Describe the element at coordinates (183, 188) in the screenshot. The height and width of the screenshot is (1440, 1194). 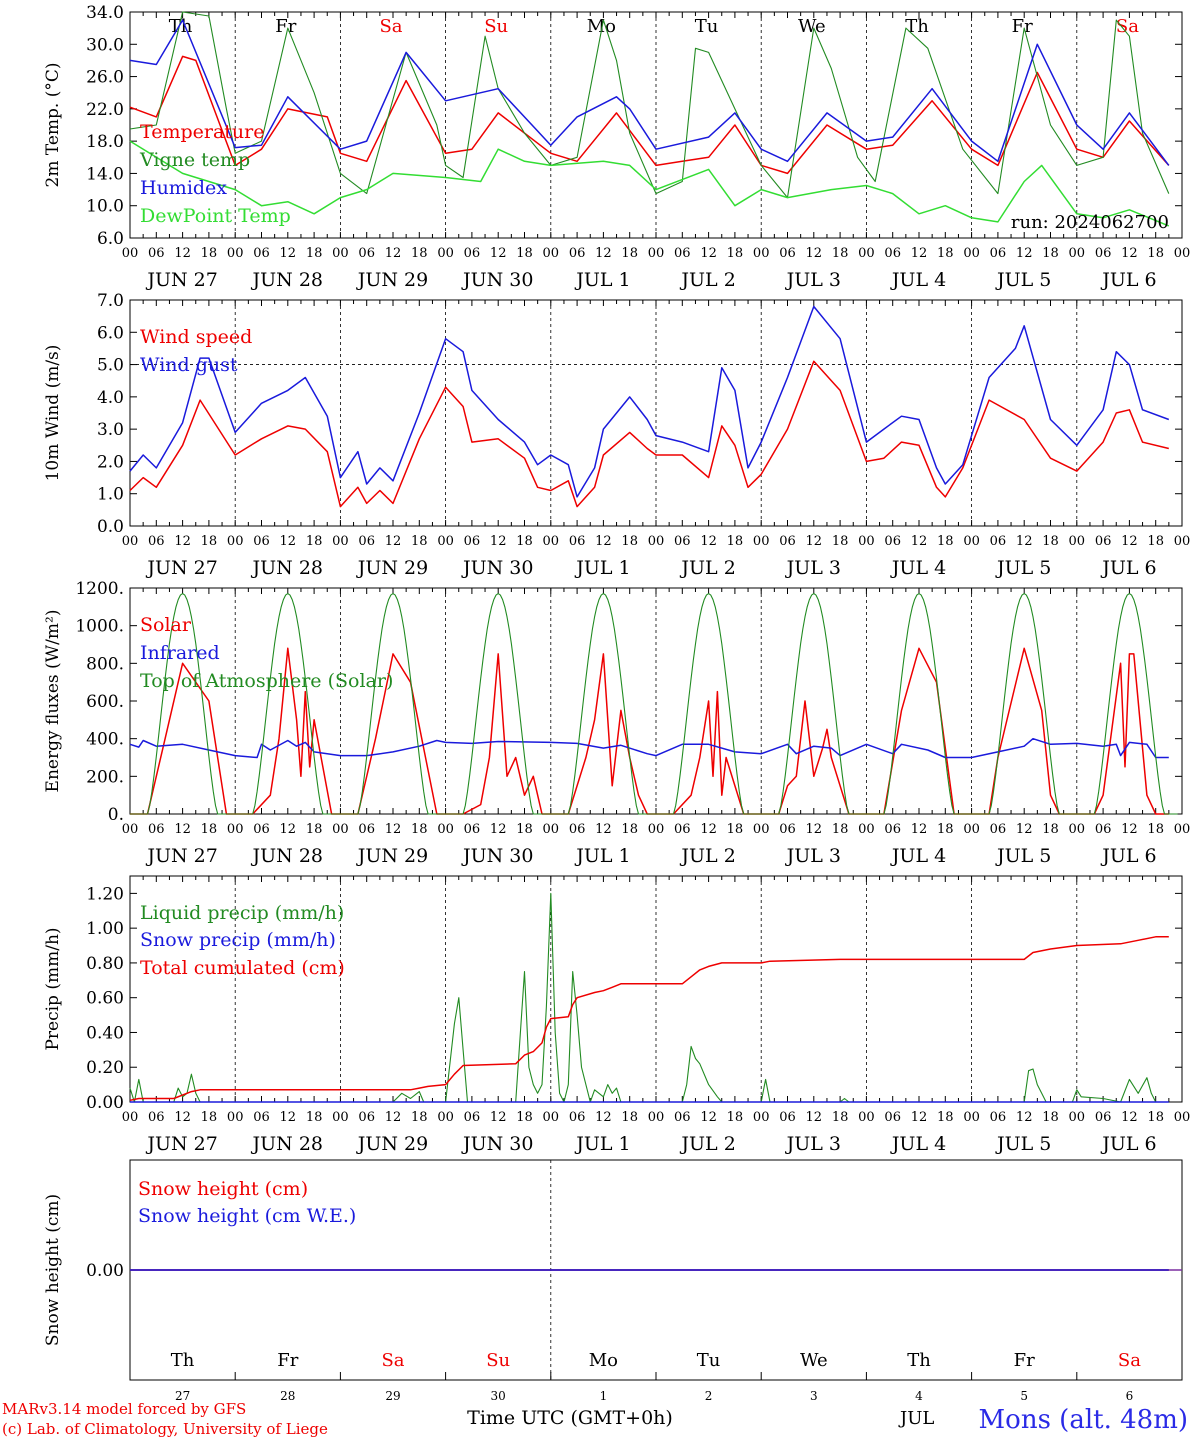
I see `legend-entry: Humidex` at that location.